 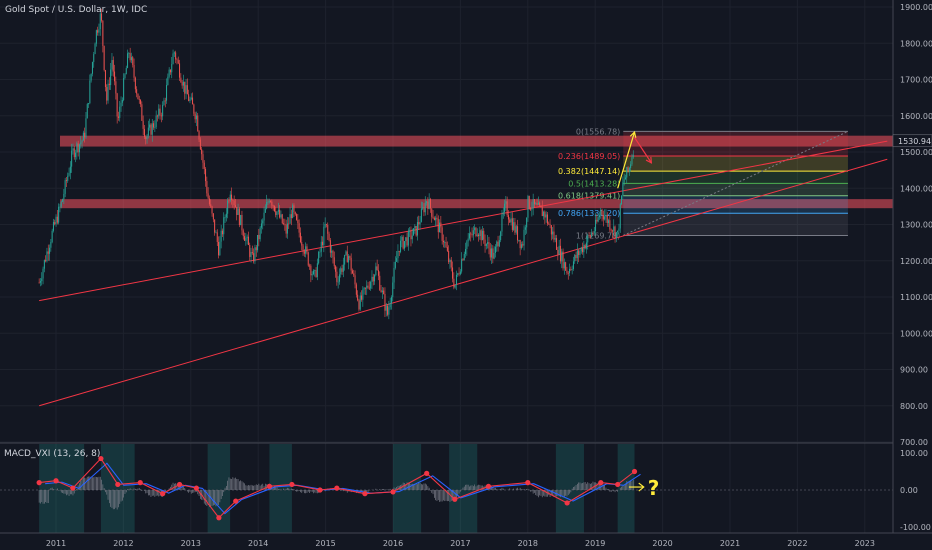 I want to click on time-tick-label: 2023, so click(x=865, y=543).